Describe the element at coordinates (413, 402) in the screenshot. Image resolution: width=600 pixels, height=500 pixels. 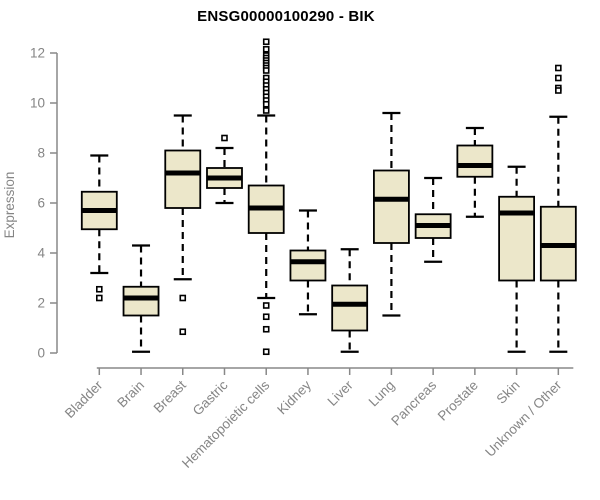
I see `x-category-label: Pancreas` at that location.